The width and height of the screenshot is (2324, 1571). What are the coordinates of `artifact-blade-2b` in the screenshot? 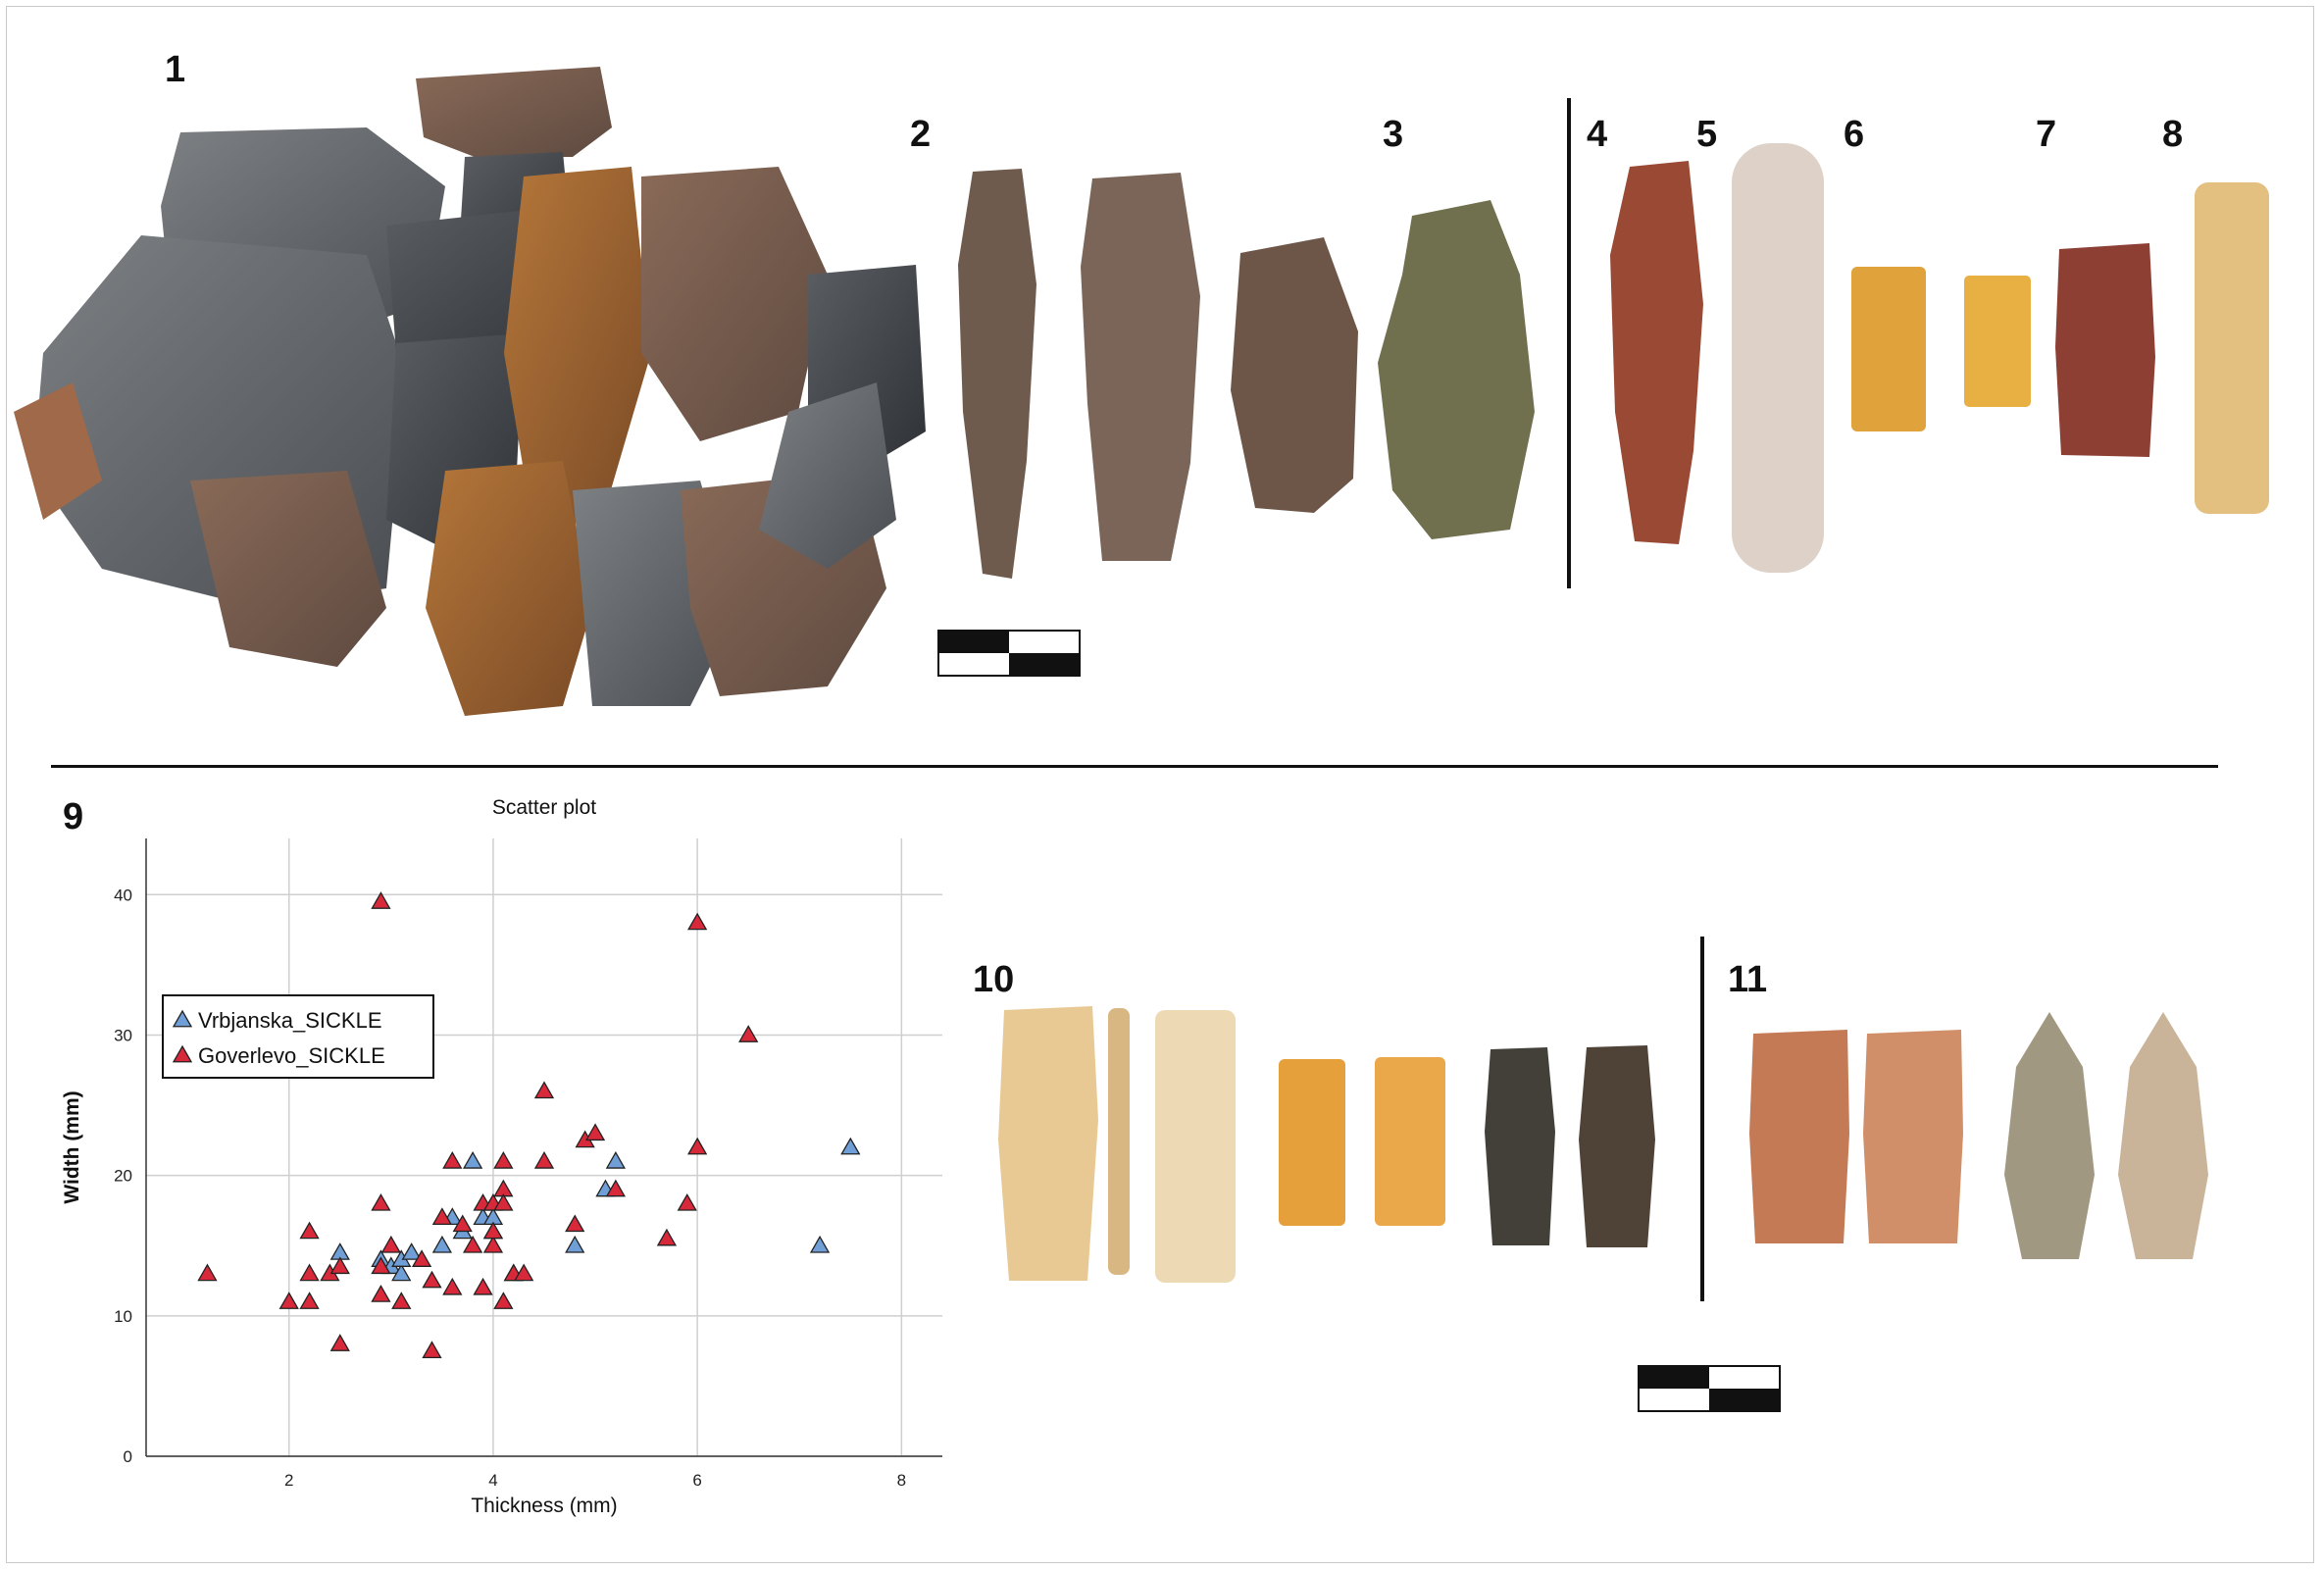 It's located at (1141, 370).